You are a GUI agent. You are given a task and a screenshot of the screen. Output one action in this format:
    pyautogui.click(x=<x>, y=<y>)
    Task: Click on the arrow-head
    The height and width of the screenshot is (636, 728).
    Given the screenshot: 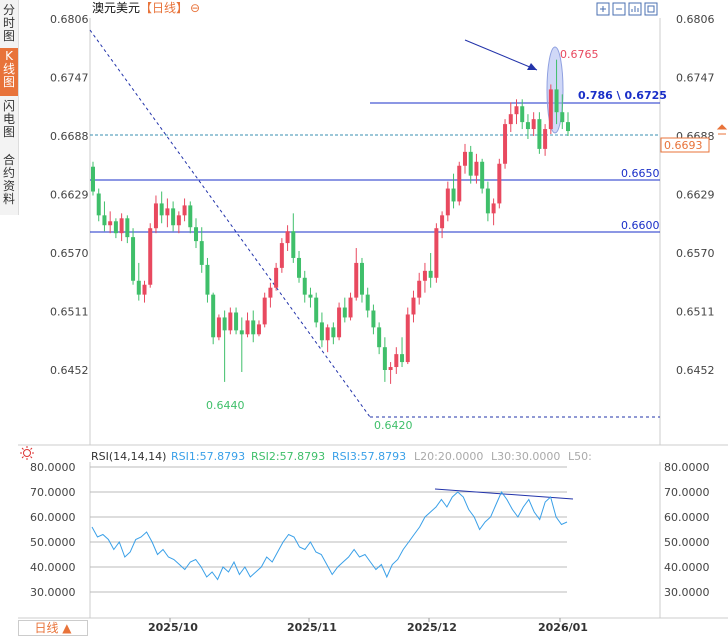 What is the action you would take?
    pyautogui.click(x=532, y=66)
    